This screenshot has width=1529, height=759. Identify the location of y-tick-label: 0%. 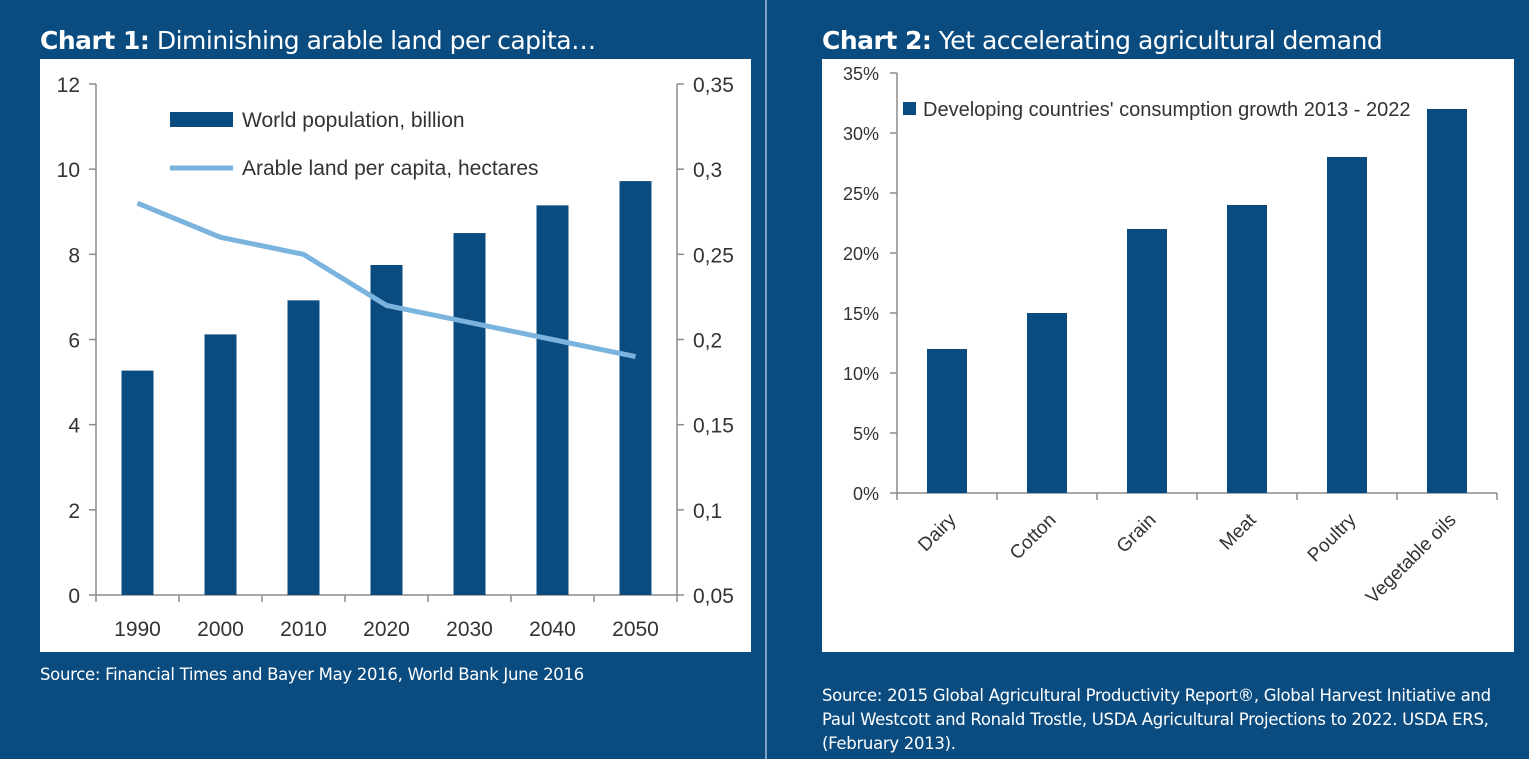
(866, 494).